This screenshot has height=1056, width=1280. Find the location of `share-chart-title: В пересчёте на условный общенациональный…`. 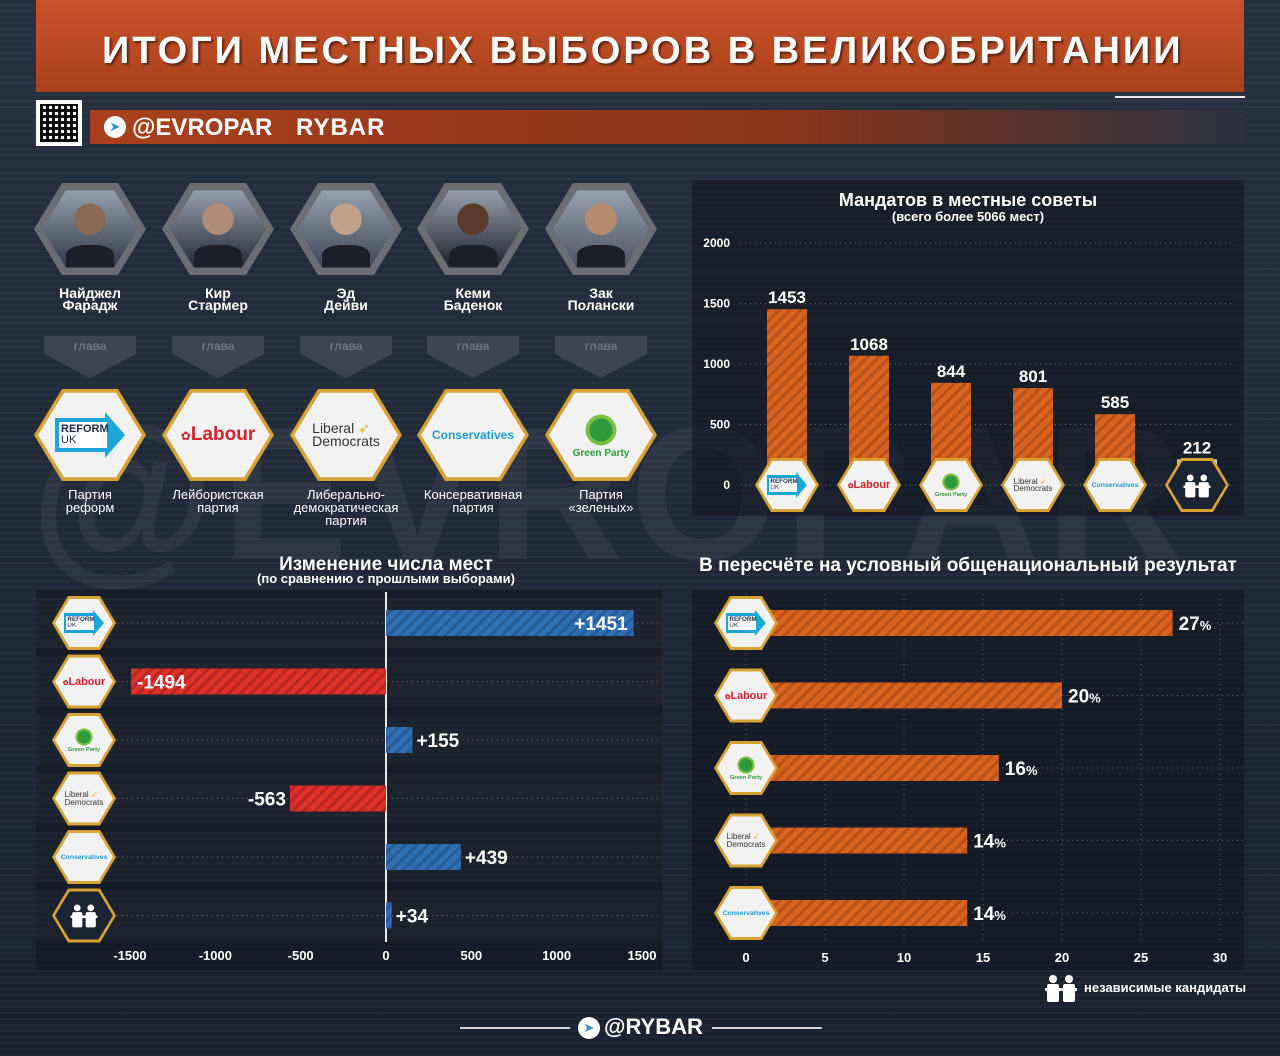

share-chart-title: В пересчёте на условный общенациональный… is located at coordinates (968, 565).